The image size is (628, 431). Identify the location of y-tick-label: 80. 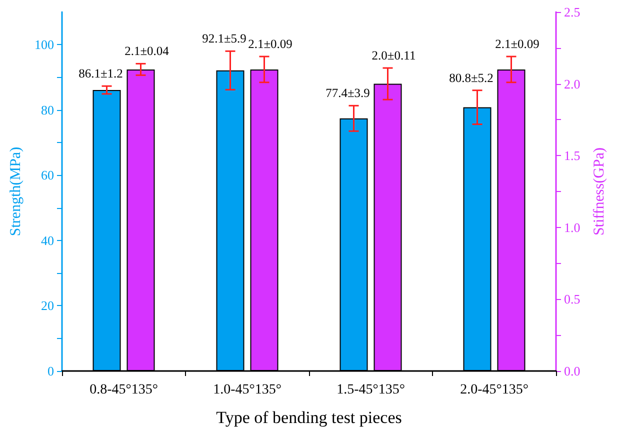
(47, 110).